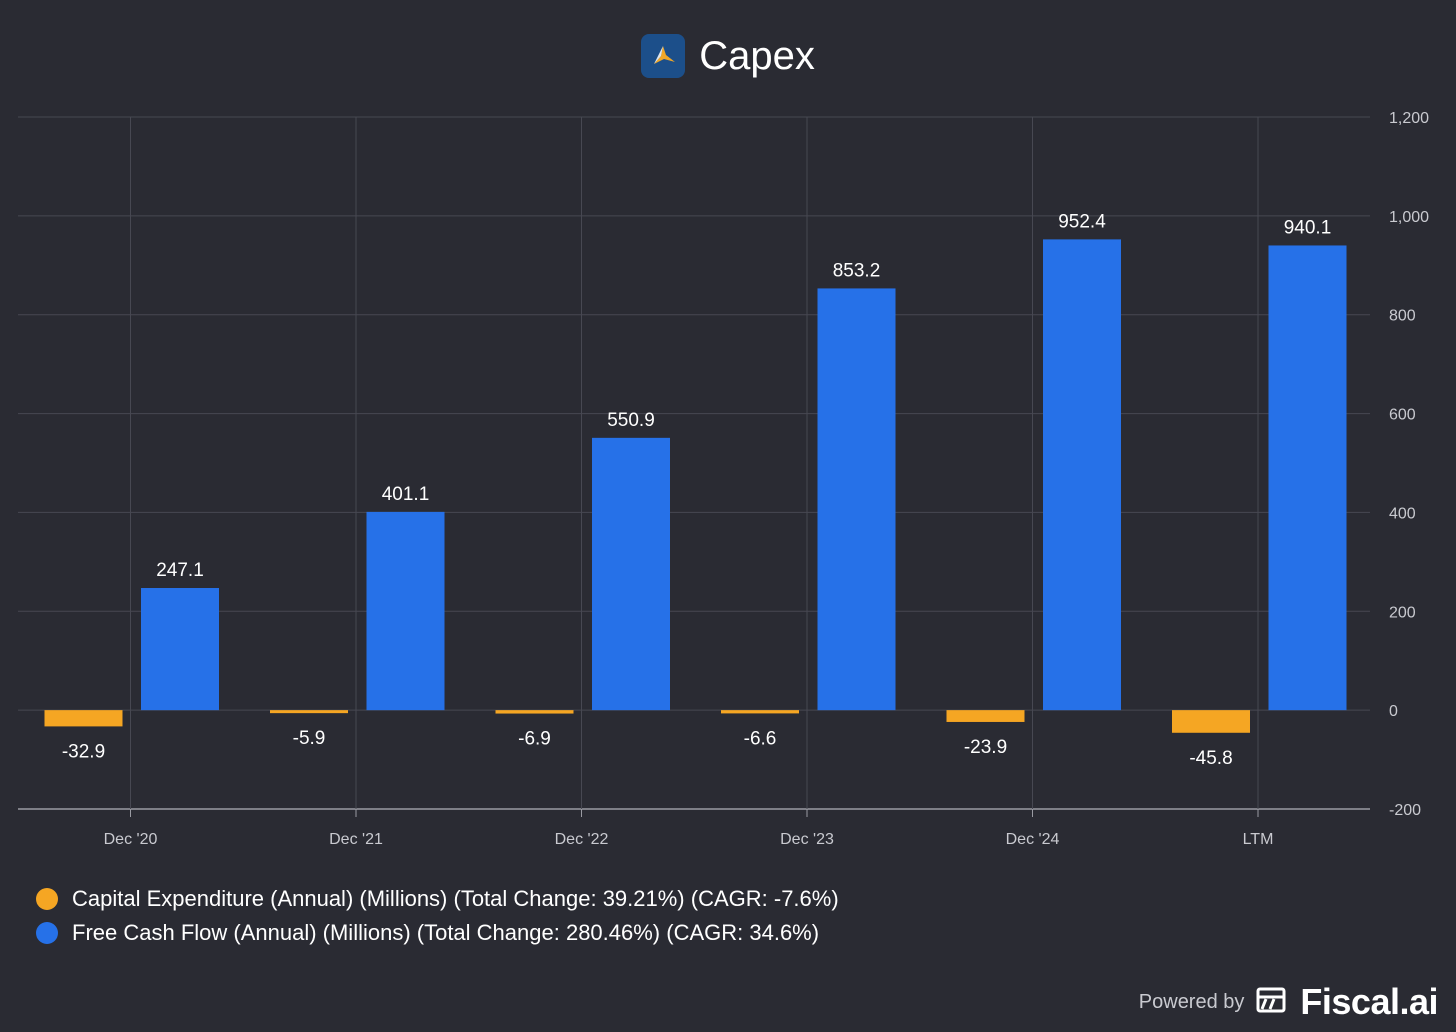 Image resolution: width=1456 pixels, height=1032 pixels. What do you see at coordinates (631, 420) in the screenshot?
I see `fcf-data-label: 550.9` at bounding box center [631, 420].